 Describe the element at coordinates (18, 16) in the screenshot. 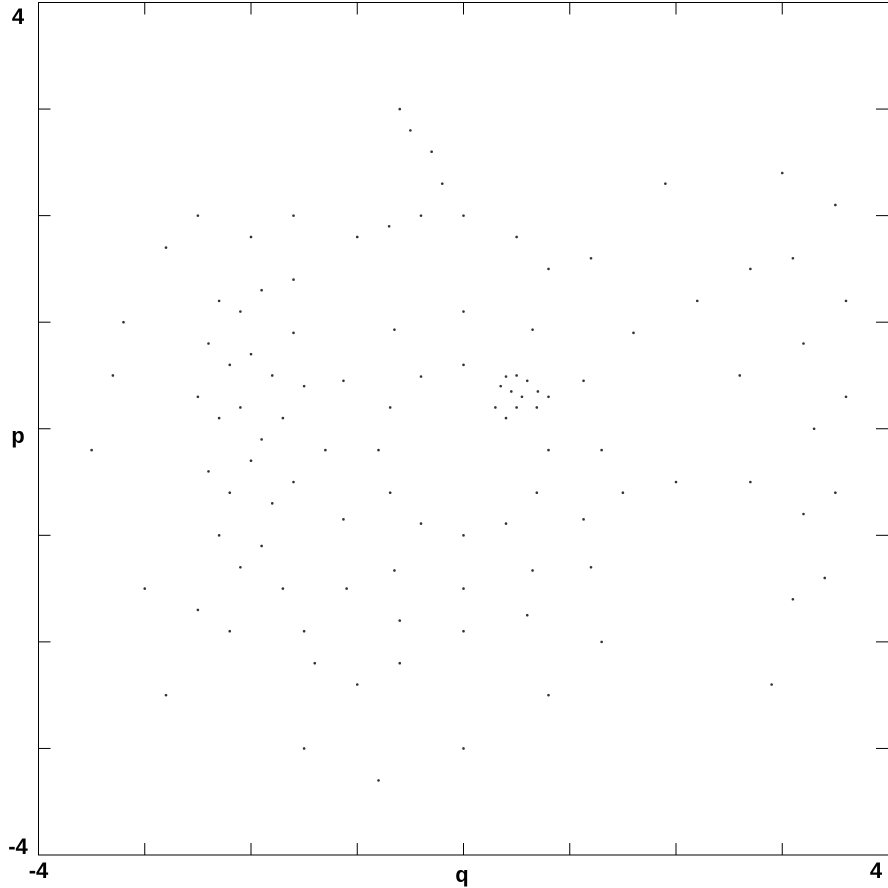

I see `y-tick-label: 4` at that location.